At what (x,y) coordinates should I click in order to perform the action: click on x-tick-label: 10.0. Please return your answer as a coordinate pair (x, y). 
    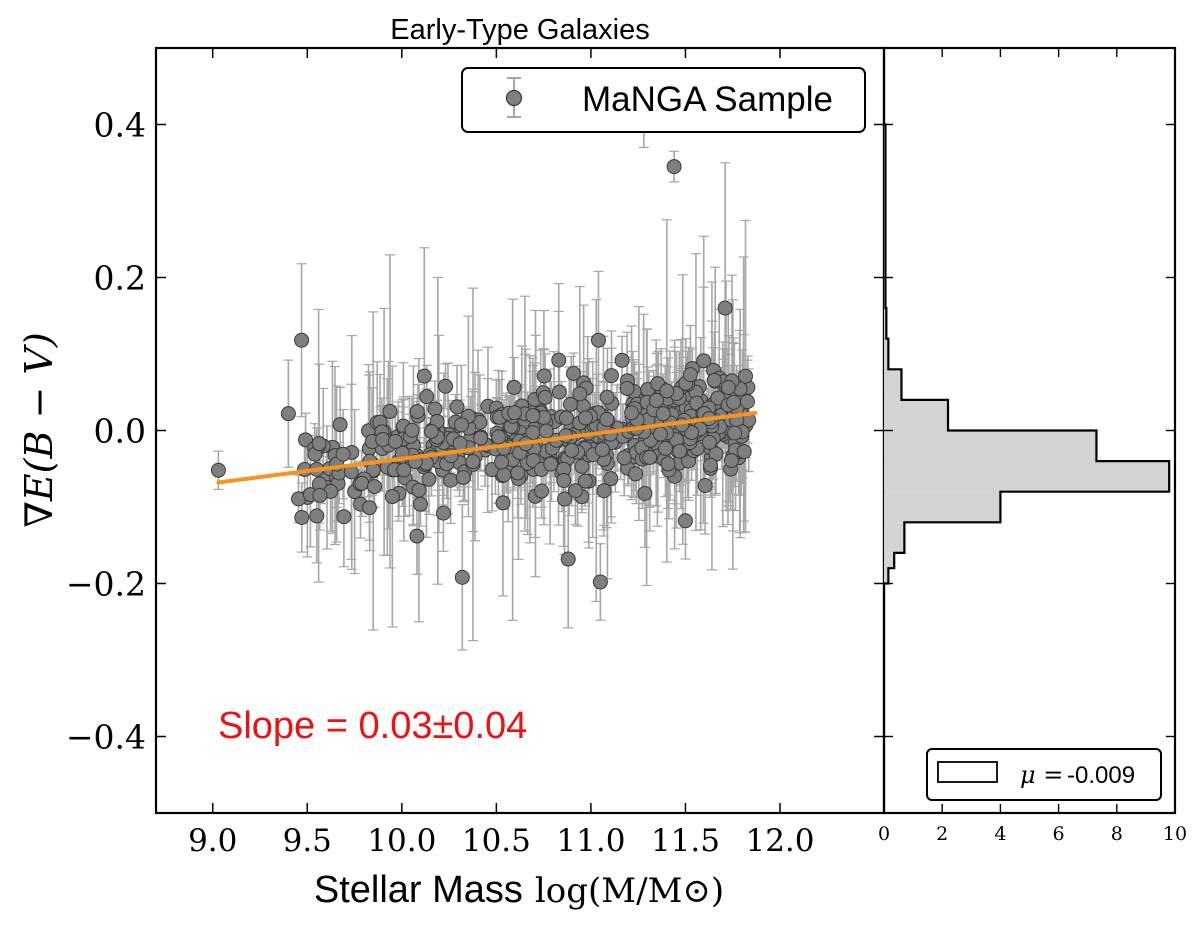
    Looking at the image, I should click on (401, 841).